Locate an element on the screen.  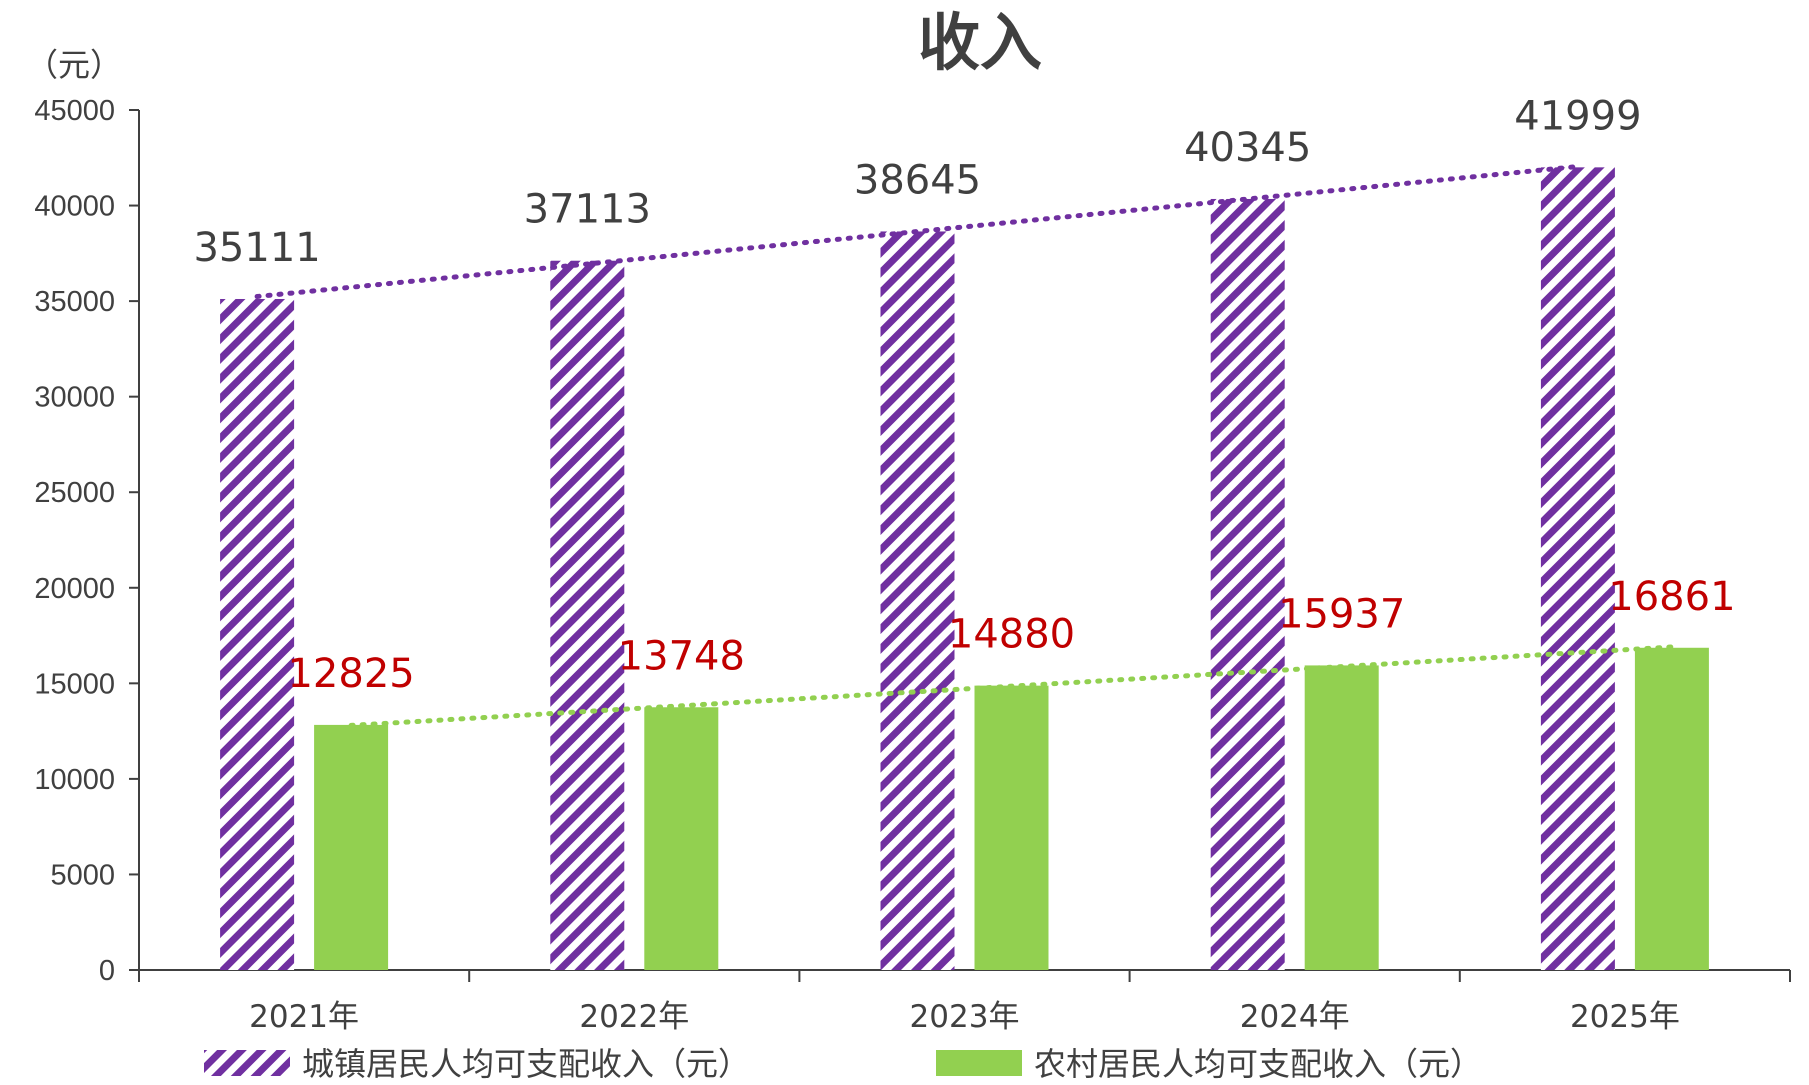
data-label-rural: 16861 is located at coordinates (1671, 597).